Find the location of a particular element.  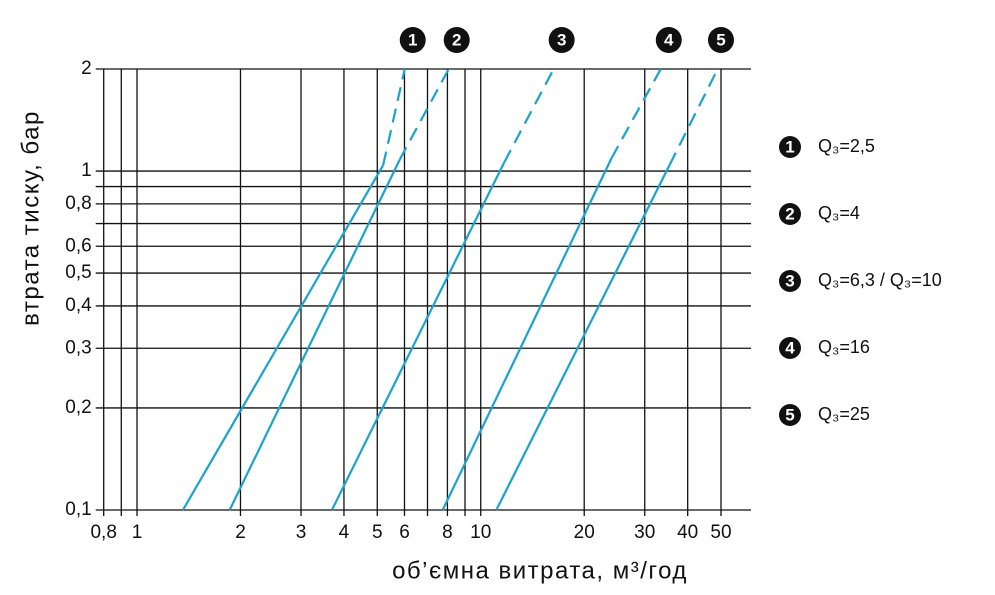

y-tick-label: 0,4 is located at coordinates (78, 305).